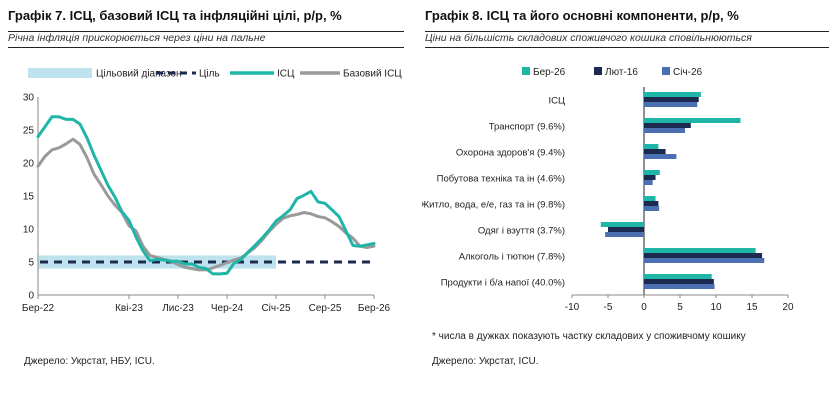  What do you see at coordinates (60, 73) in the screenshot?
I see `legend-swatch-target-range` at bounding box center [60, 73].